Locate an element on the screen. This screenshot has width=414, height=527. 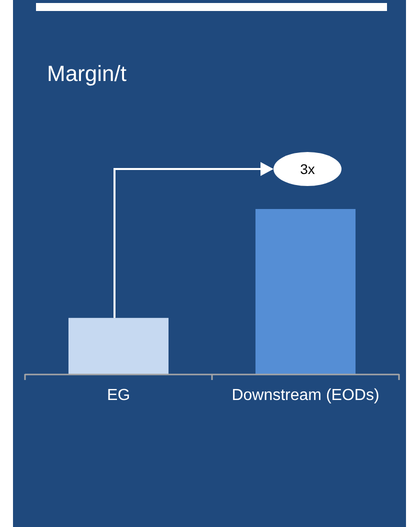
x-tick-label: Downstream (EODs) is located at coordinates (306, 395).